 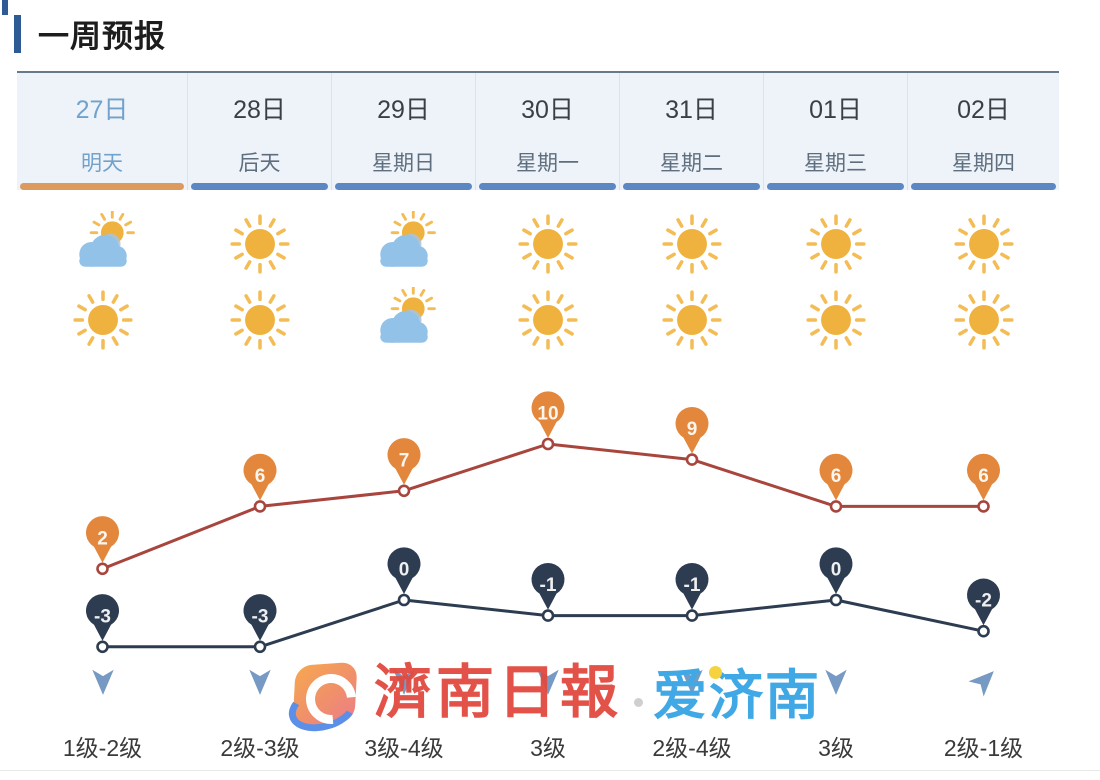 What do you see at coordinates (102, 36) in the screenshot?
I see `page-title: 一周预报` at bounding box center [102, 36].